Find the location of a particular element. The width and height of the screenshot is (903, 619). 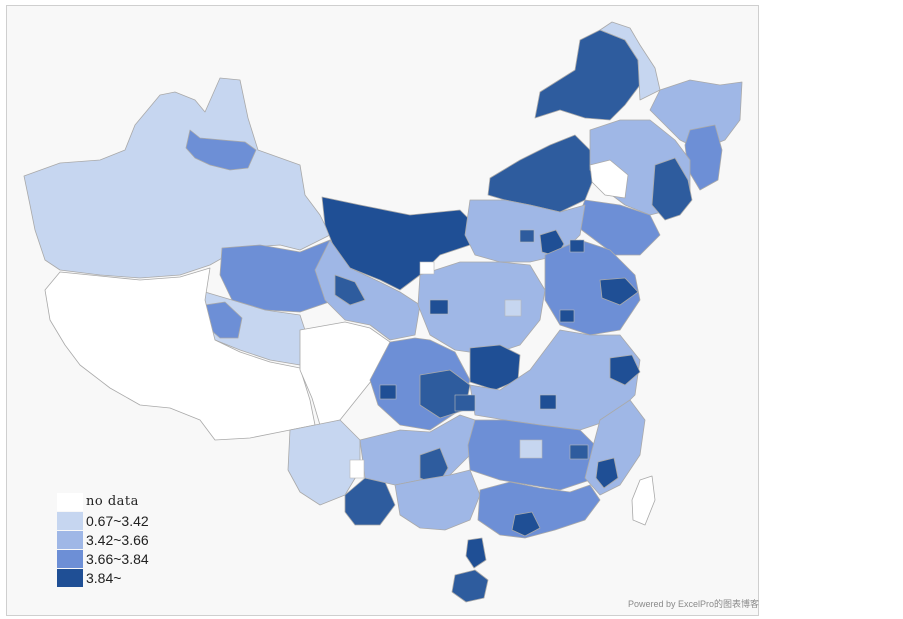

region-yunnan-dark is located at coordinates (370, 501).